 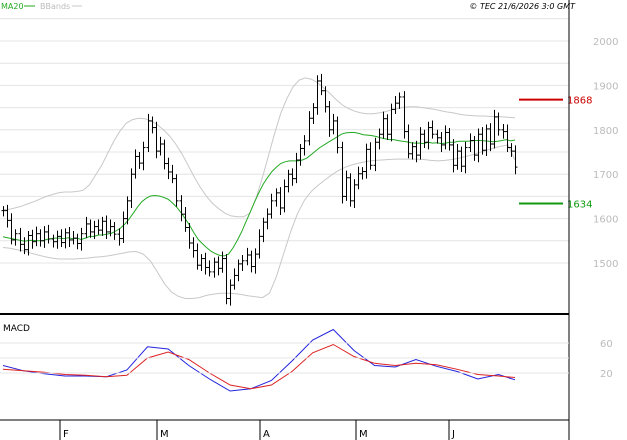 I want to click on price-y-ticks: 1500 1600 1700 1800 1900 2000, so click(x=605, y=153).